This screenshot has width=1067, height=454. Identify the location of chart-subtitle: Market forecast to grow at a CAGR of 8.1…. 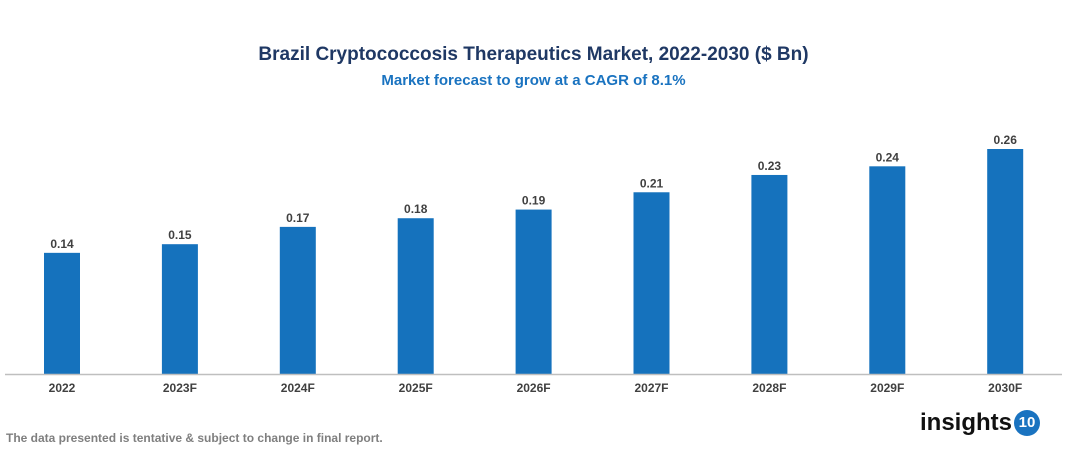
(533, 80).